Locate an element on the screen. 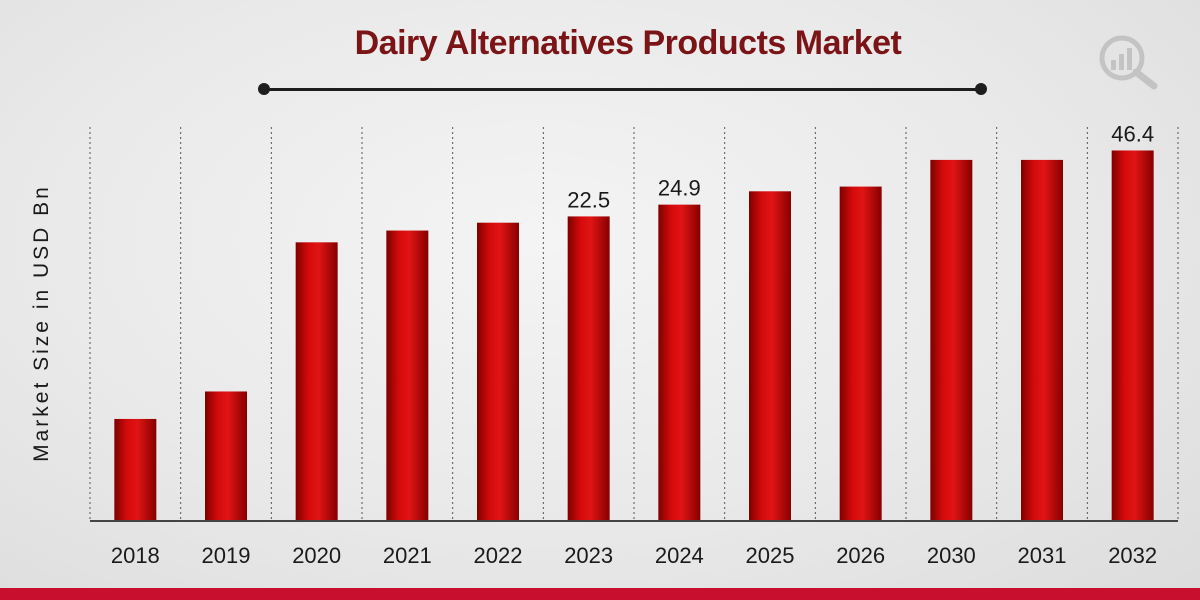  x-tick-label: 2019 is located at coordinates (226, 555).